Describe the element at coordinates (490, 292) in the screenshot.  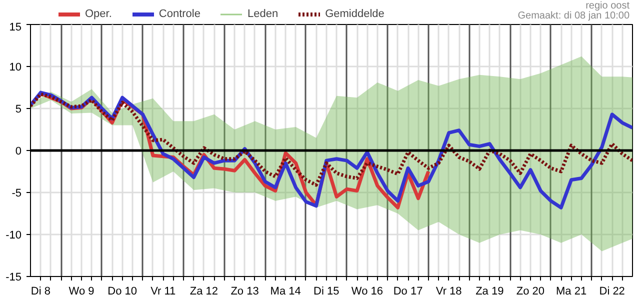
I see `x-tick-label: Za 19` at that location.